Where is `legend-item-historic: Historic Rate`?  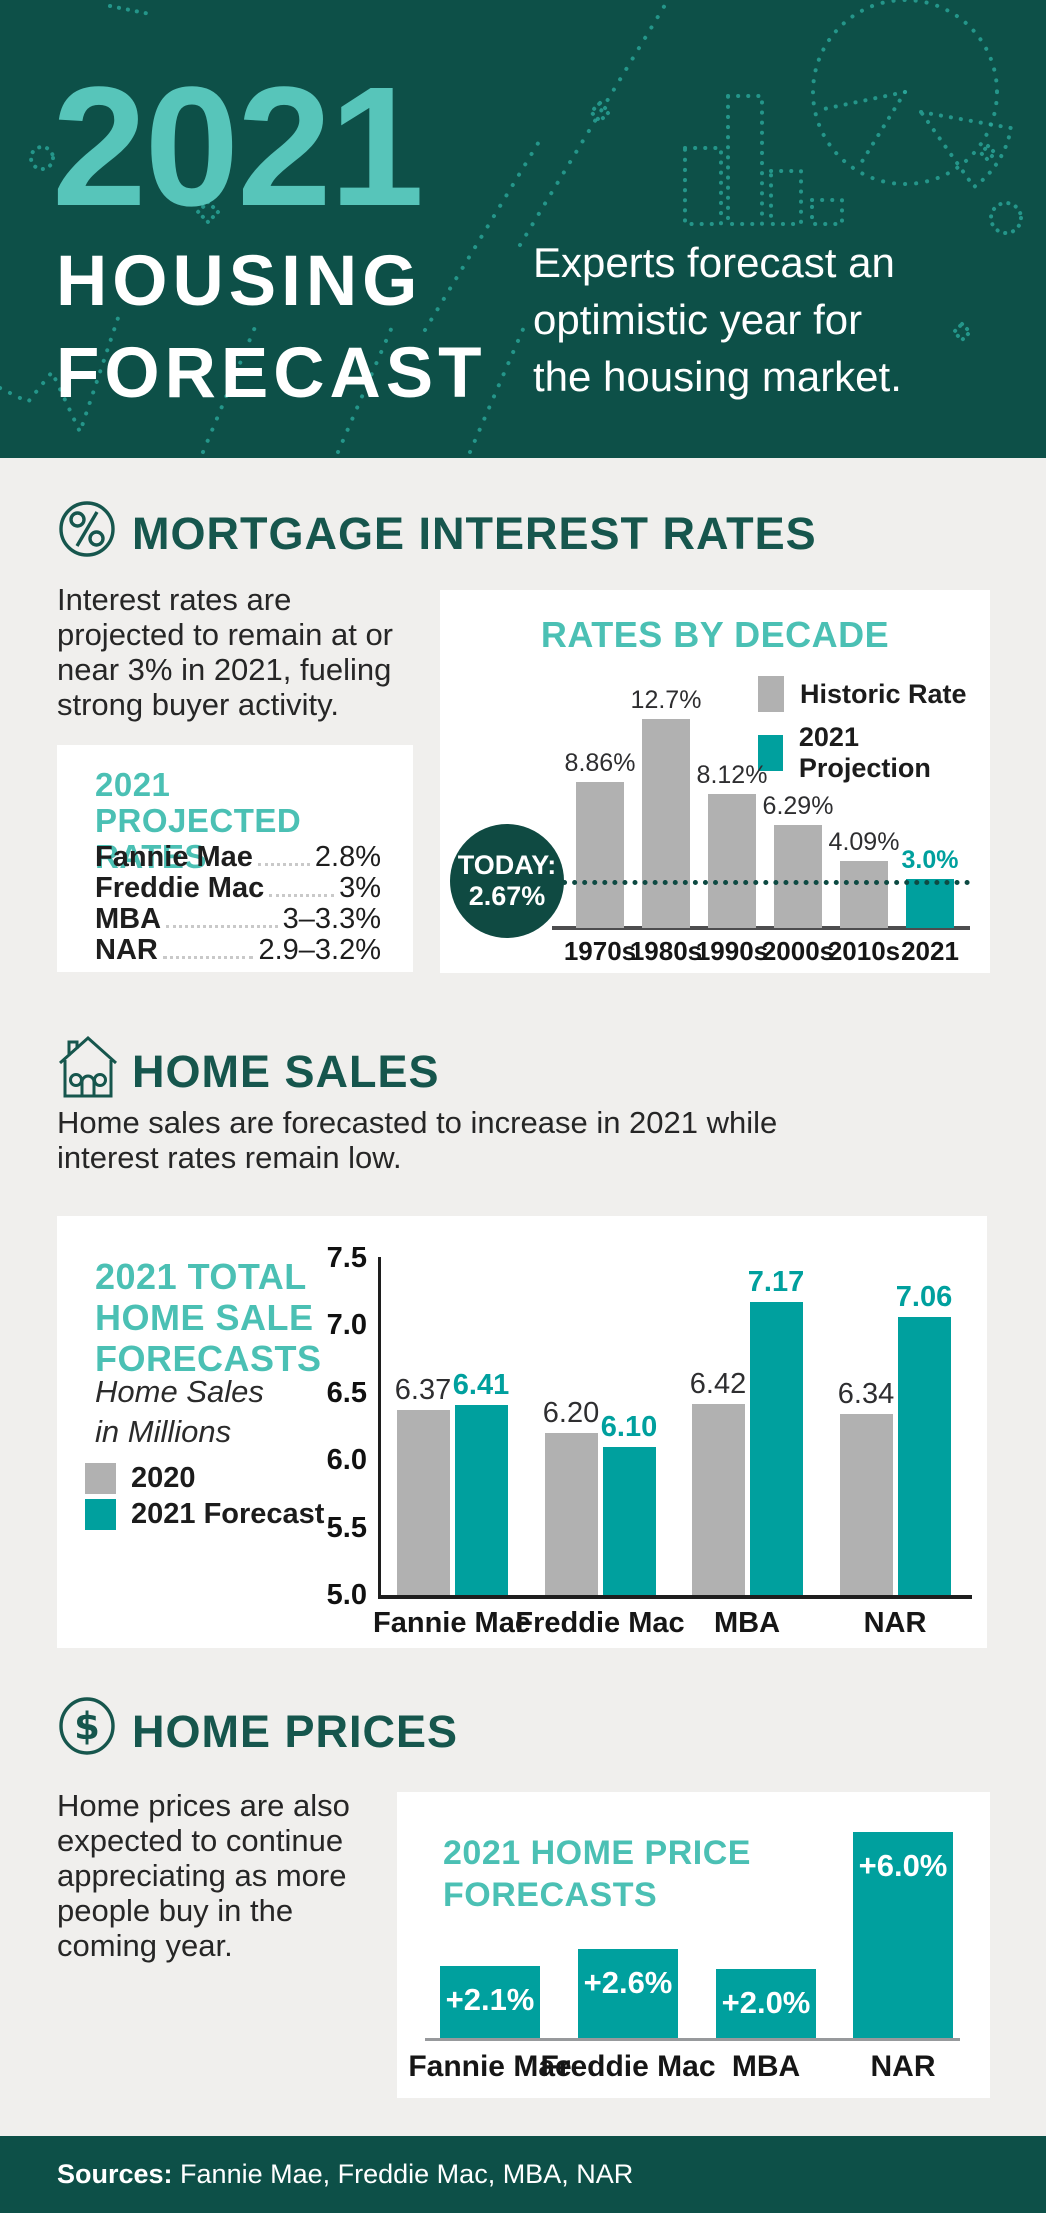 legend-item-historic: Historic Rate is located at coordinates (862, 694).